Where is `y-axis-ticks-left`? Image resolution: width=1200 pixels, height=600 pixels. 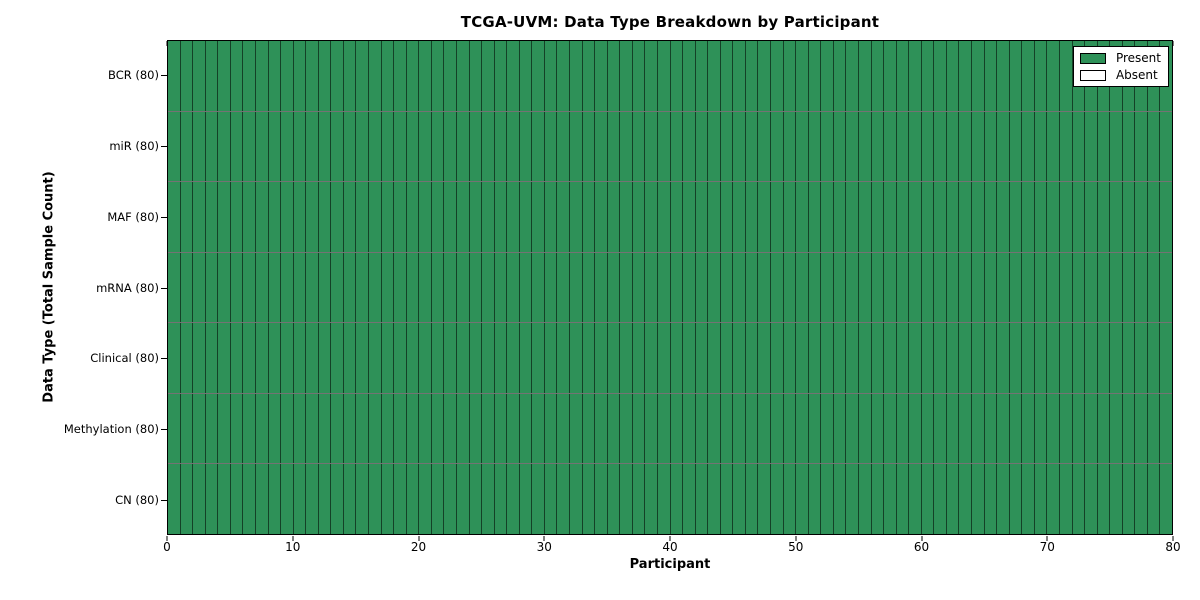
y-axis-ticks-left is located at coordinates (164, 287).